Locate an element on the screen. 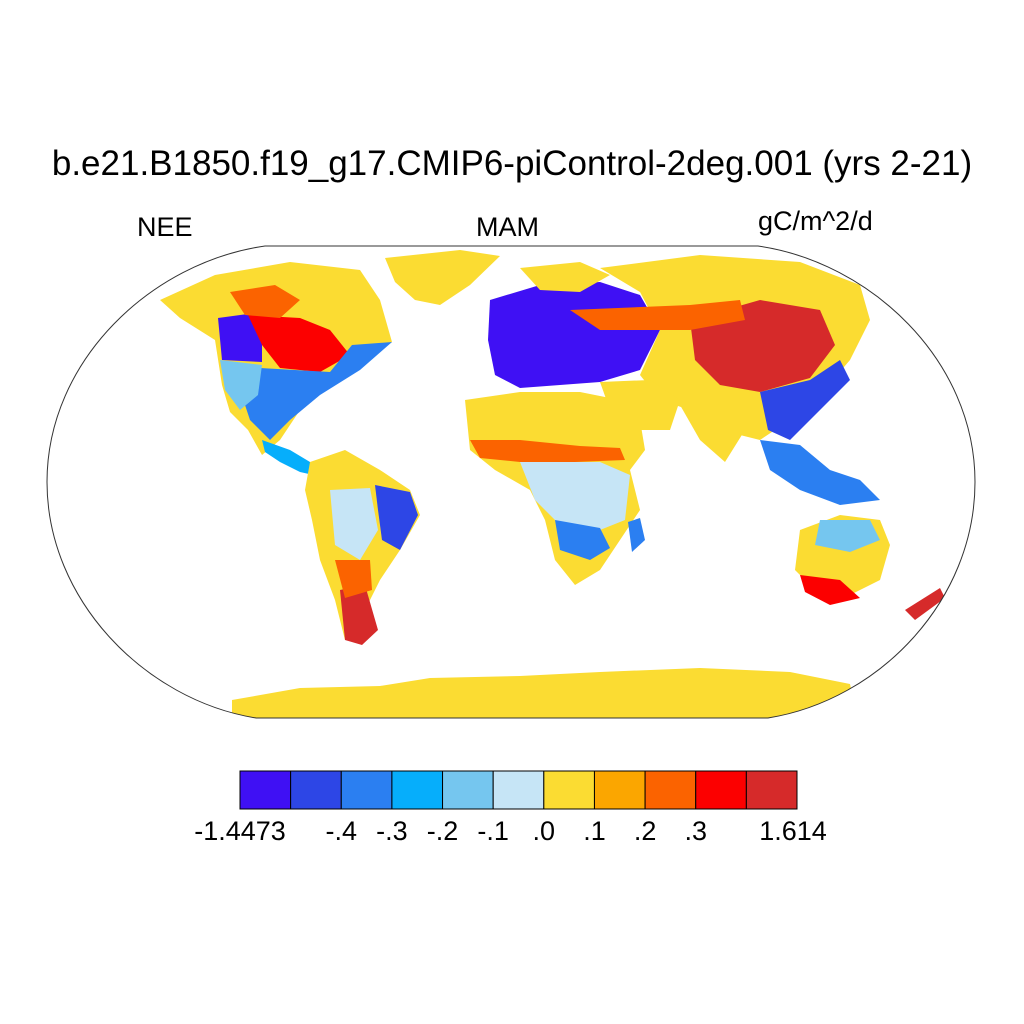 This screenshot has width=1024, height=1024. region-antarctica is located at coordinates (546, 693).